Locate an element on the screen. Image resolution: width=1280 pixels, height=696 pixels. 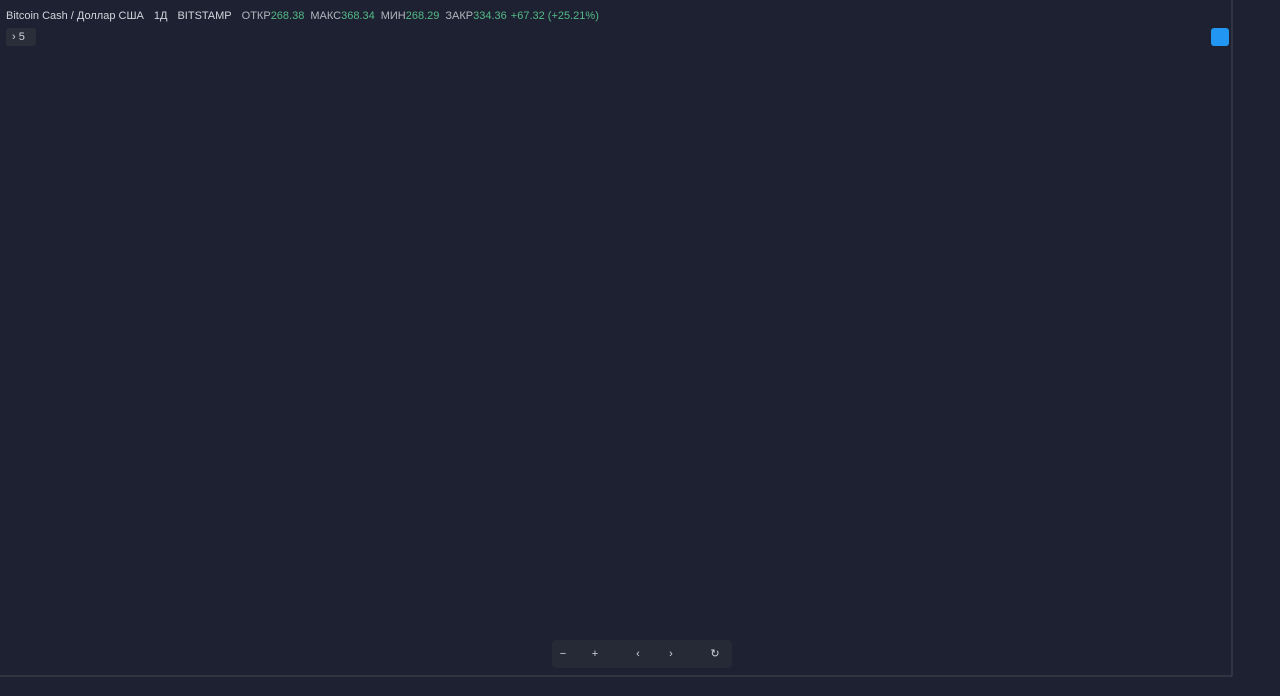
indicator-toggle is located at coordinates (21, 37).